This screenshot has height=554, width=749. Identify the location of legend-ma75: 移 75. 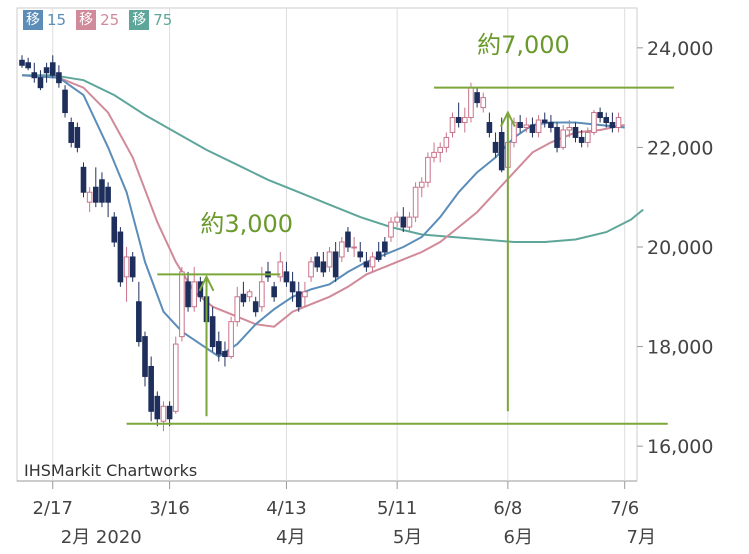
(150, 20).